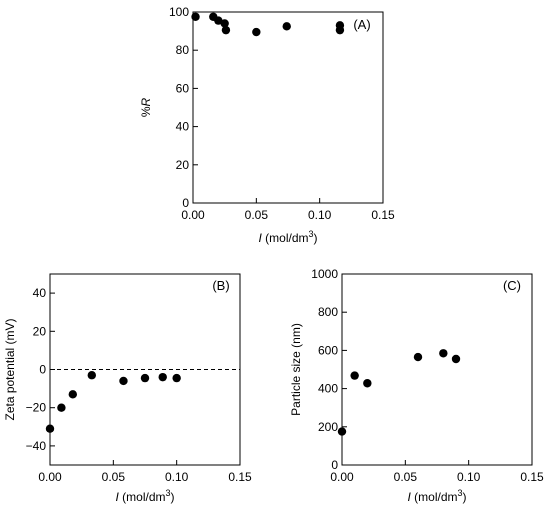 This screenshot has width=550, height=509. Describe the element at coordinates (36, 408) in the screenshot. I see `y-tick-label: −20` at that location.